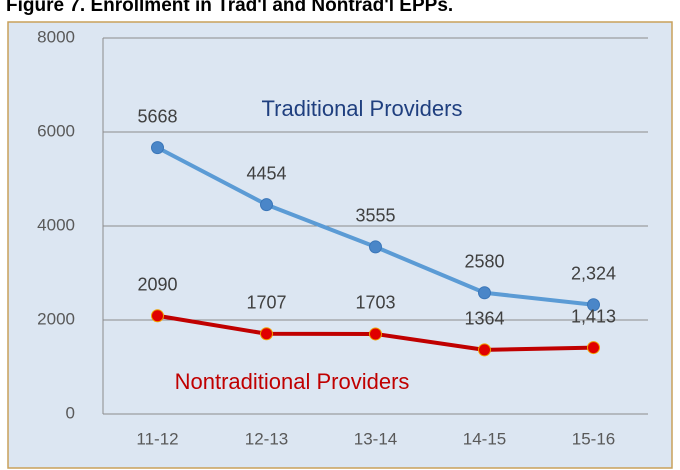 The image size is (680, 470). Describe the element at coordinates (484, 261) in the screenshot. I see `data-label: 2580` at that location.